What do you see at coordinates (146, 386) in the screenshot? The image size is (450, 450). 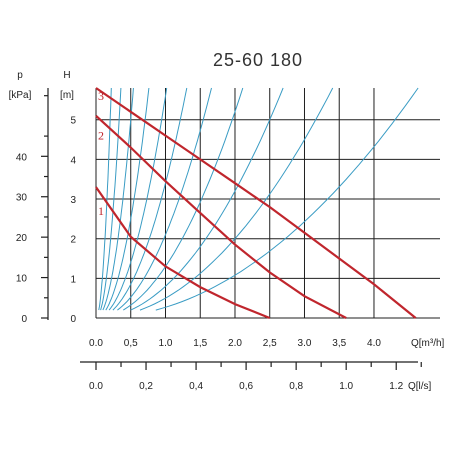 I see `q-ls-tick-label: 0,2` at bounding box center [146, 386].